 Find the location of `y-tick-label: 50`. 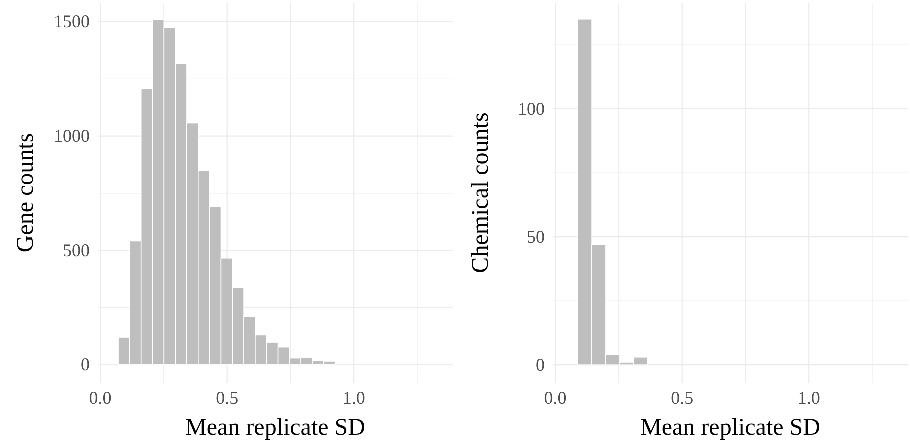

y-tick-label: 50 is located at coordinates (536, 236).